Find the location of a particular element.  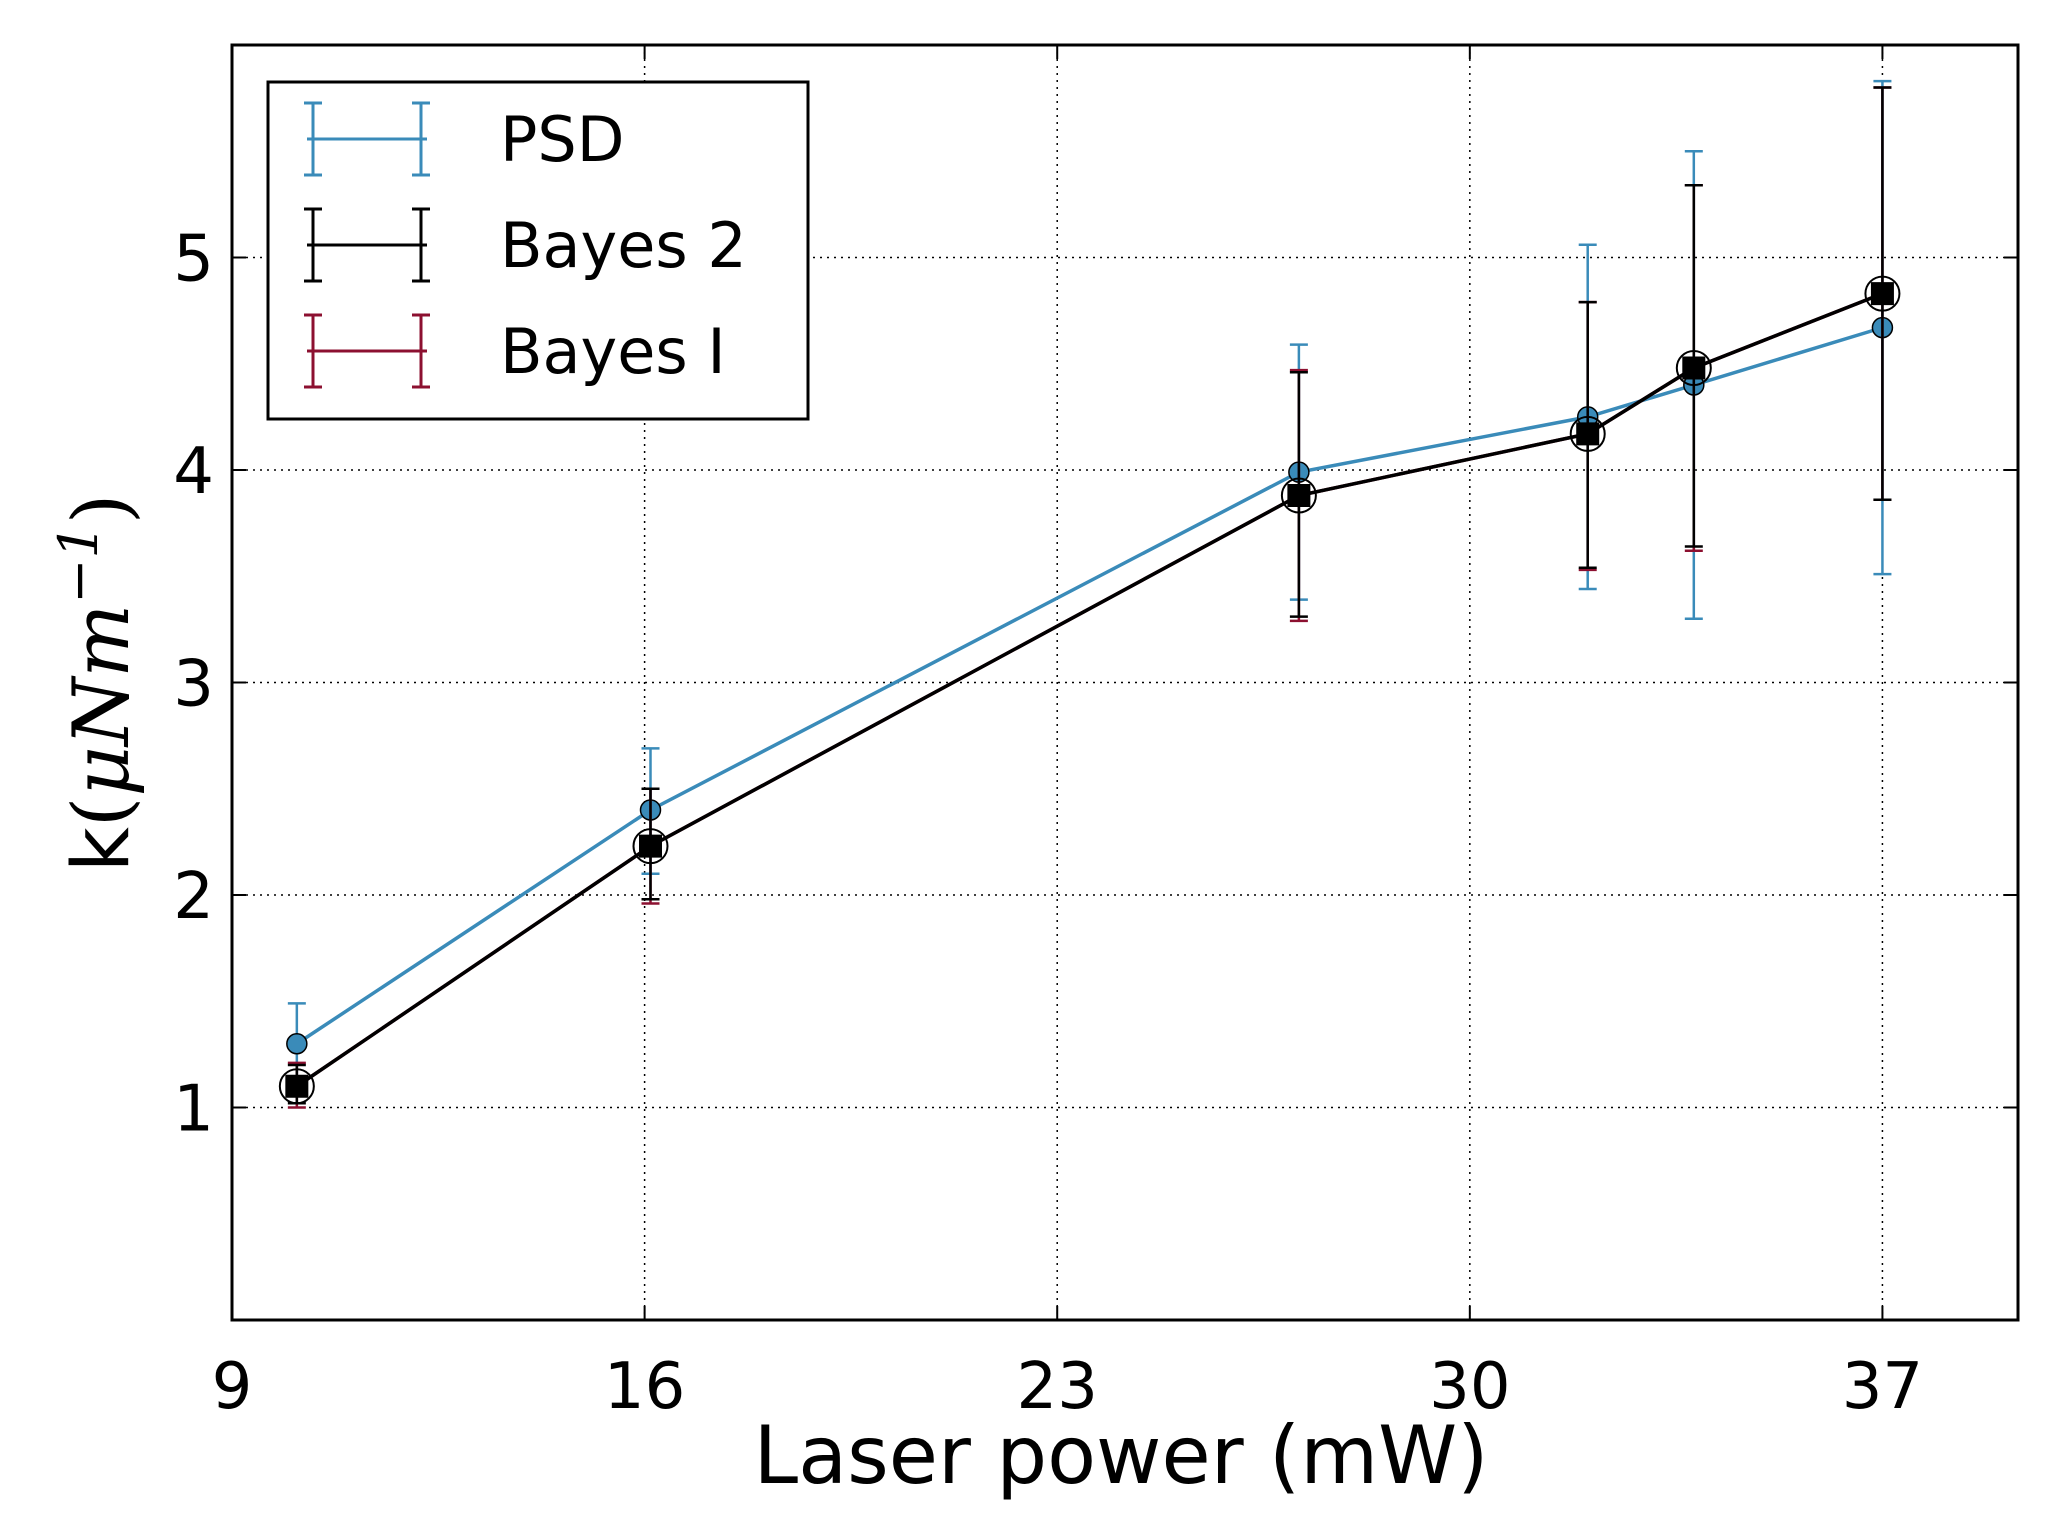

legend-label: Bayes I is located at coordinates (613, 351).